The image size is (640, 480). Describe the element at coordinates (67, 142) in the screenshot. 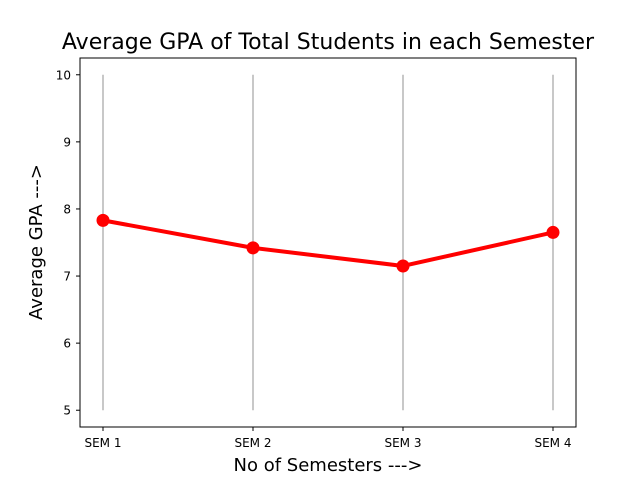

I see `y-tick-label: 9` at that location.